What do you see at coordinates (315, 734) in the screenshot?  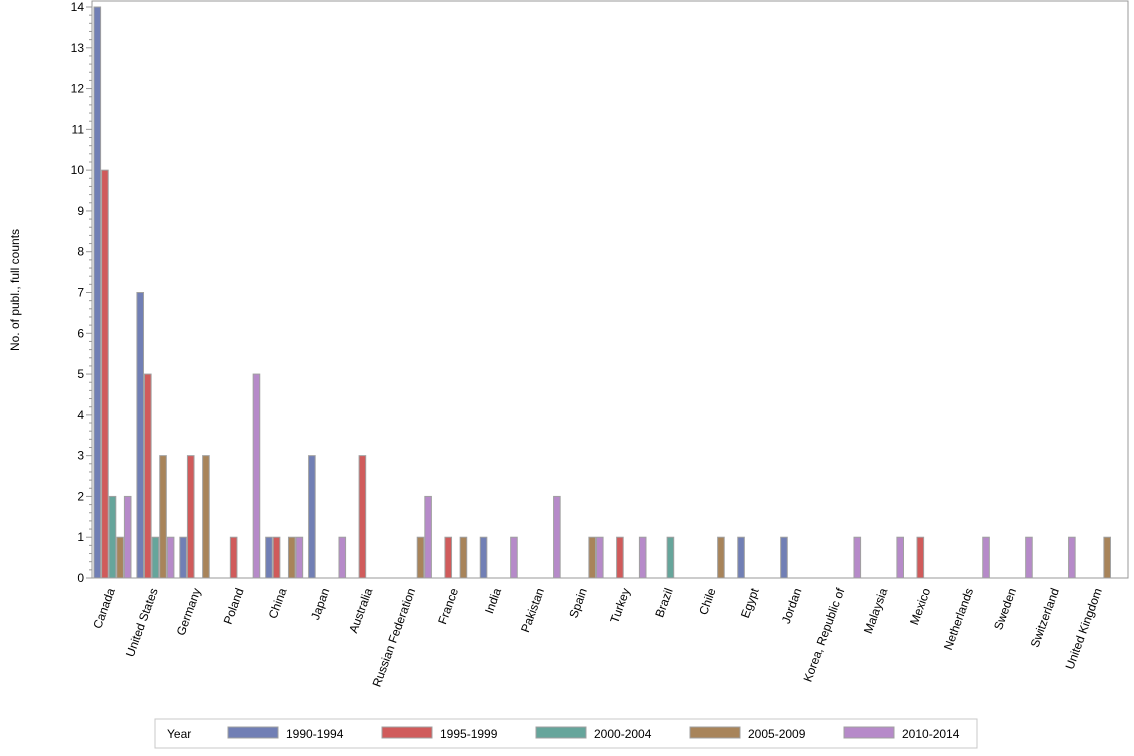 I see `legend-label: 1990-1994` at bounding box center [315, 734].